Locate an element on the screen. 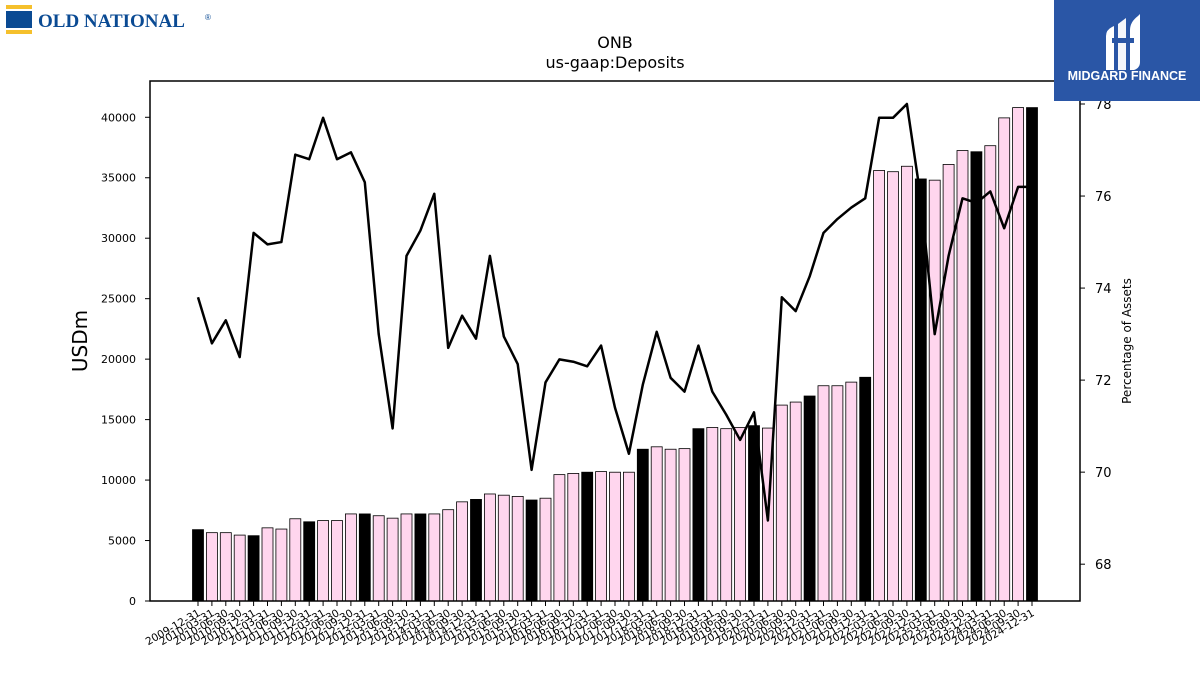 Image resolution: width=1200 pixels, height=675 pixels. left-tick-label: 25000 is located at coordinates (118, 299).